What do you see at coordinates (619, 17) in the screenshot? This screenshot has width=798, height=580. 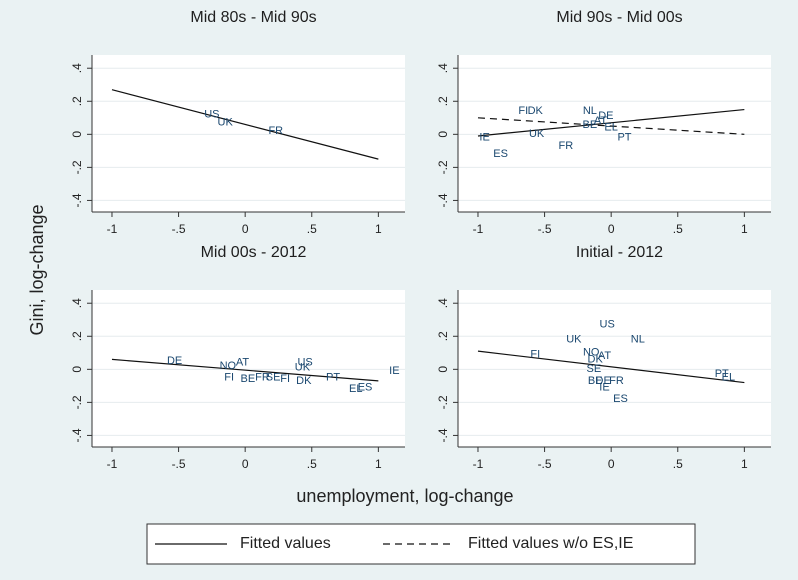 I see `panel-title: Mid 90s - Mid 00s` at bounding box center [619, 17].